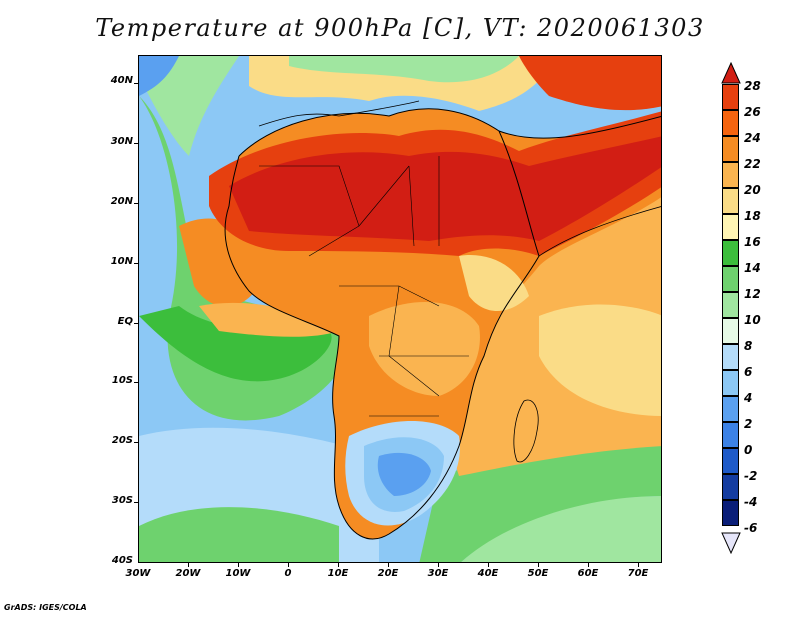 The image size is (800, 618). I want to click on north-atlantic-blue, so click(159, 76).